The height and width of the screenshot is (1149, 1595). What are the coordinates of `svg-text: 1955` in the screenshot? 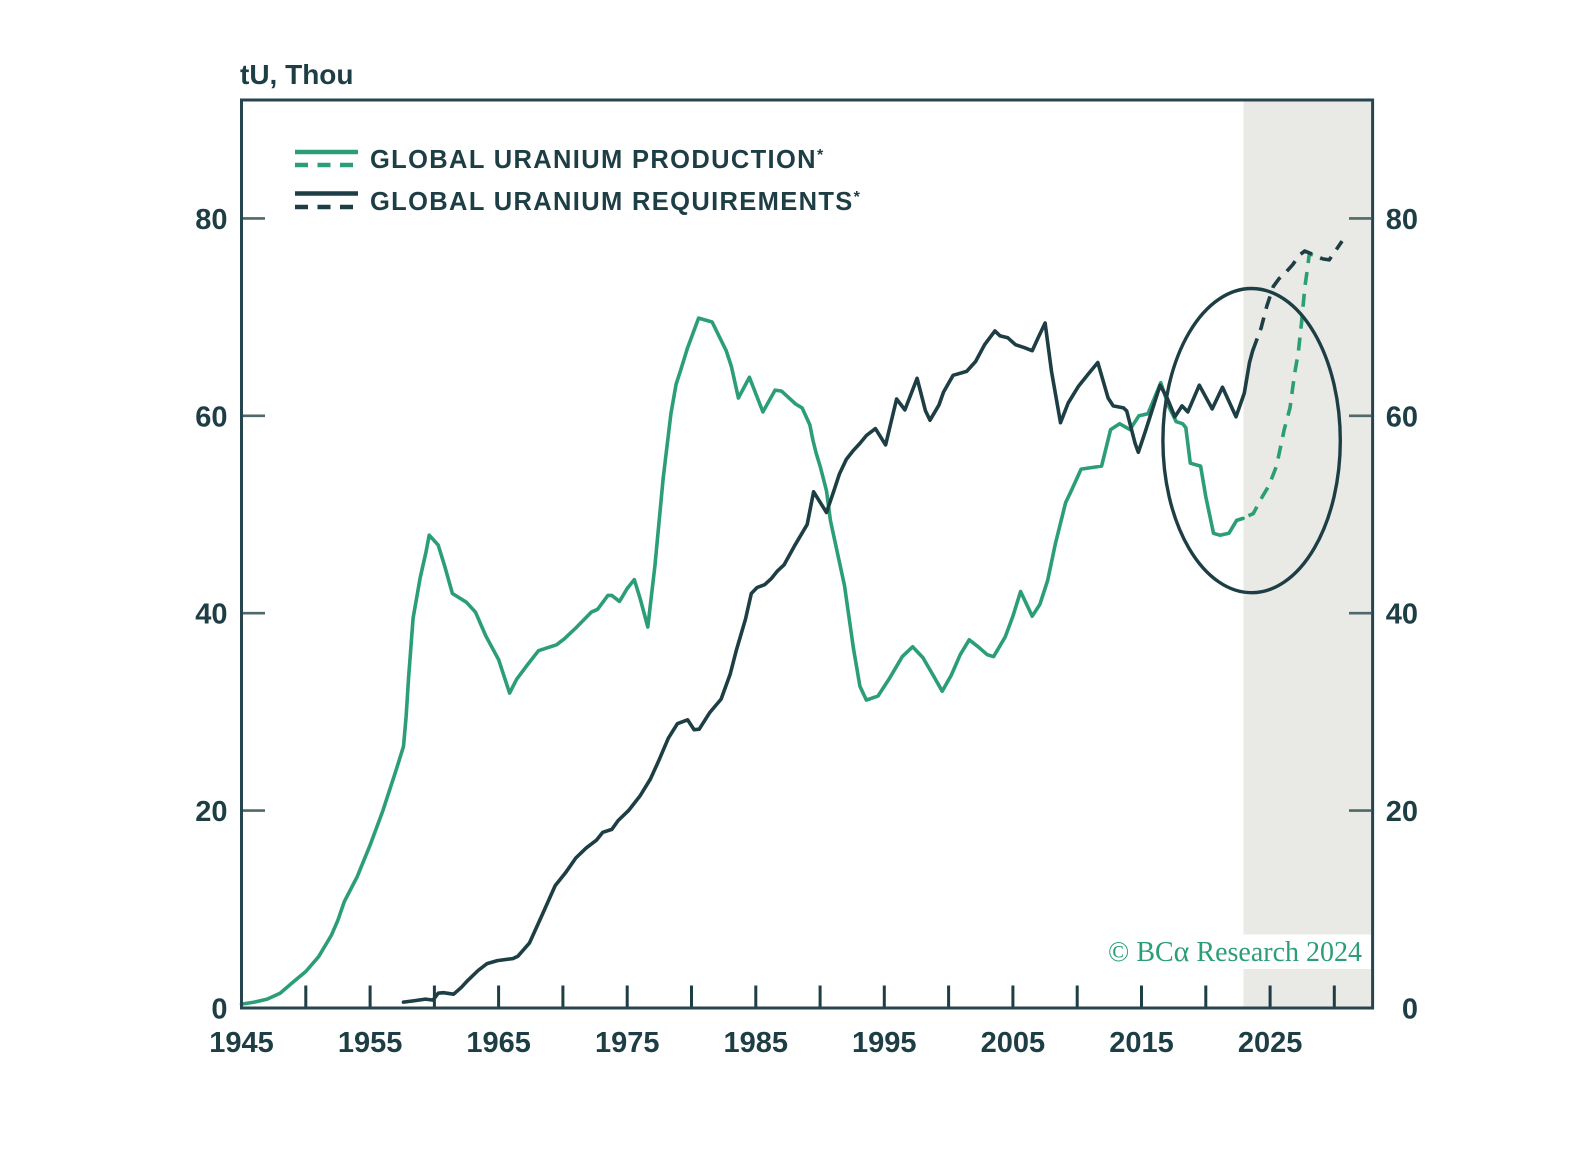 It's located at (370, 1043).